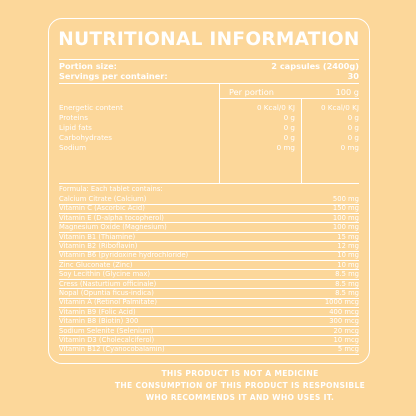 The image size is (416, 416). Describe the element at coordinates (348, 236) in the screenshot. I see `formula-amount: 15 mg` at that location.